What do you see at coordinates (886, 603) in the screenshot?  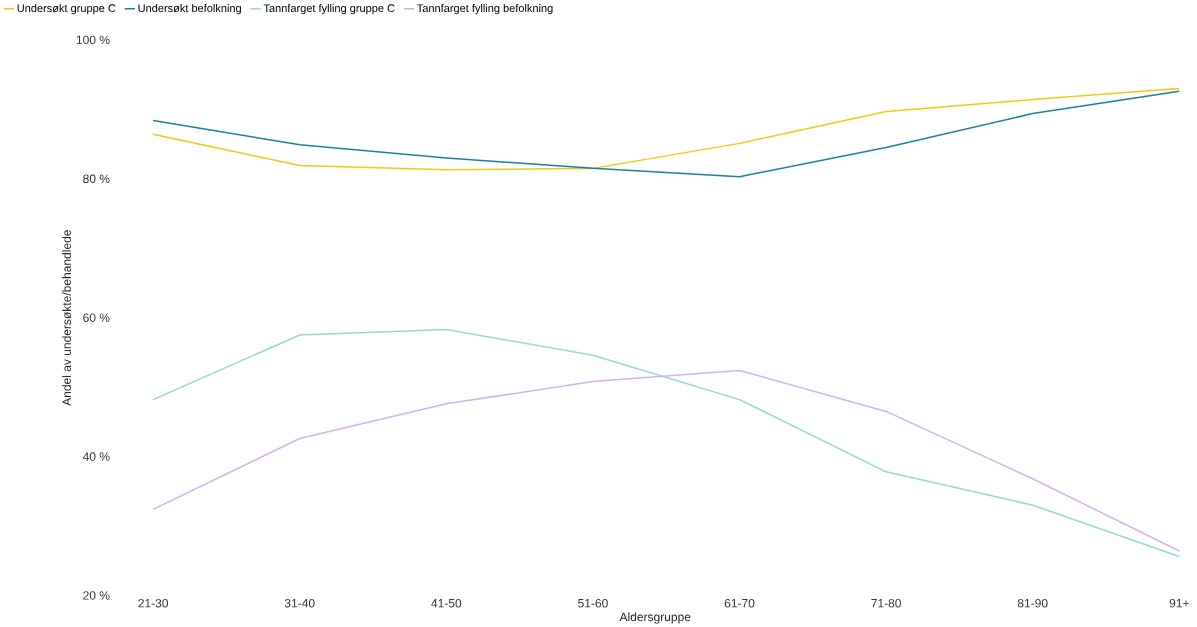 I see `x-tick-label: 71-80` at bounding box center [886, 603].